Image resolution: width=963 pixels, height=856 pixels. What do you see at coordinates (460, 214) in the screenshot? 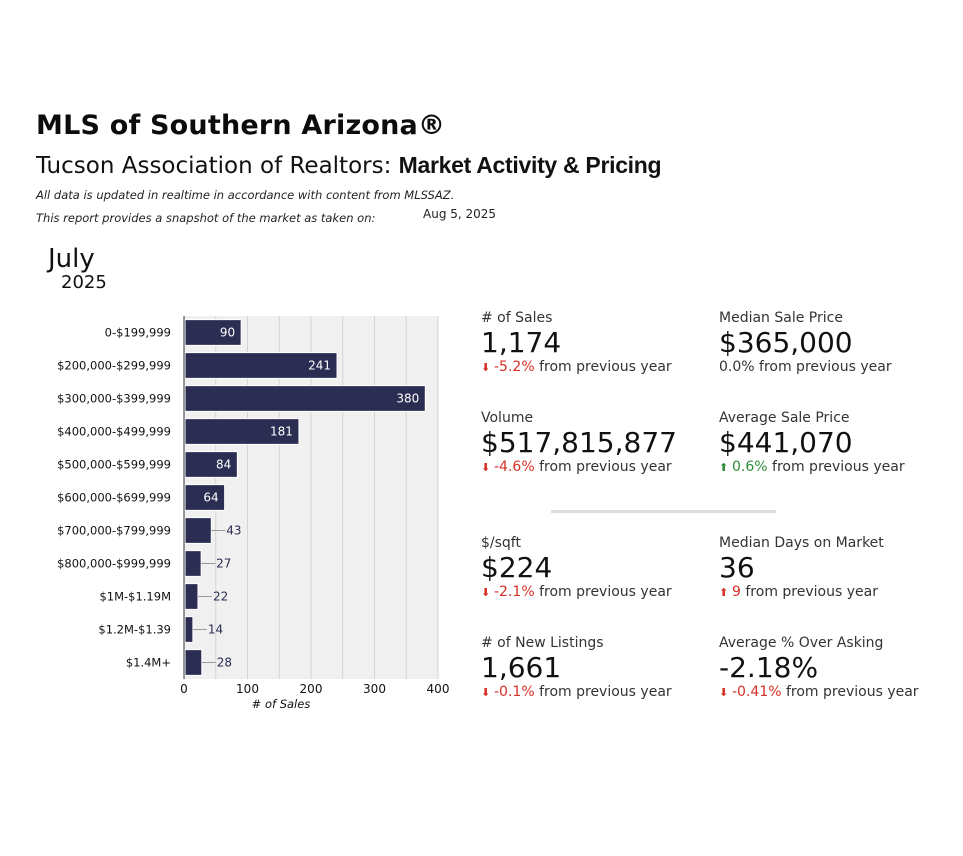
I see `snapshot-date: Aug 5, 2025` at bounding box center [460, 214].